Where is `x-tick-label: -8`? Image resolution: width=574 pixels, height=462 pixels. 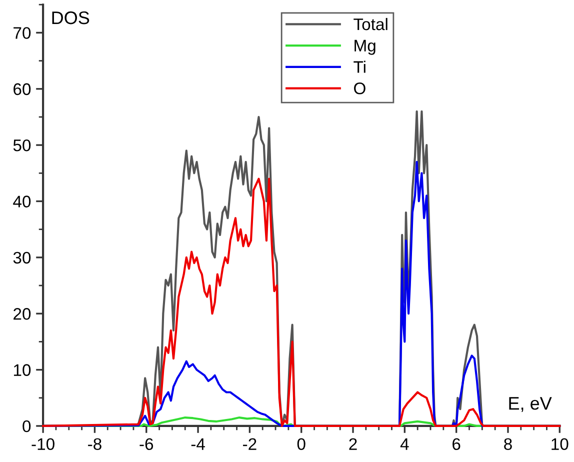 x-tick-label: -8 is located at coordinates (95, 444).